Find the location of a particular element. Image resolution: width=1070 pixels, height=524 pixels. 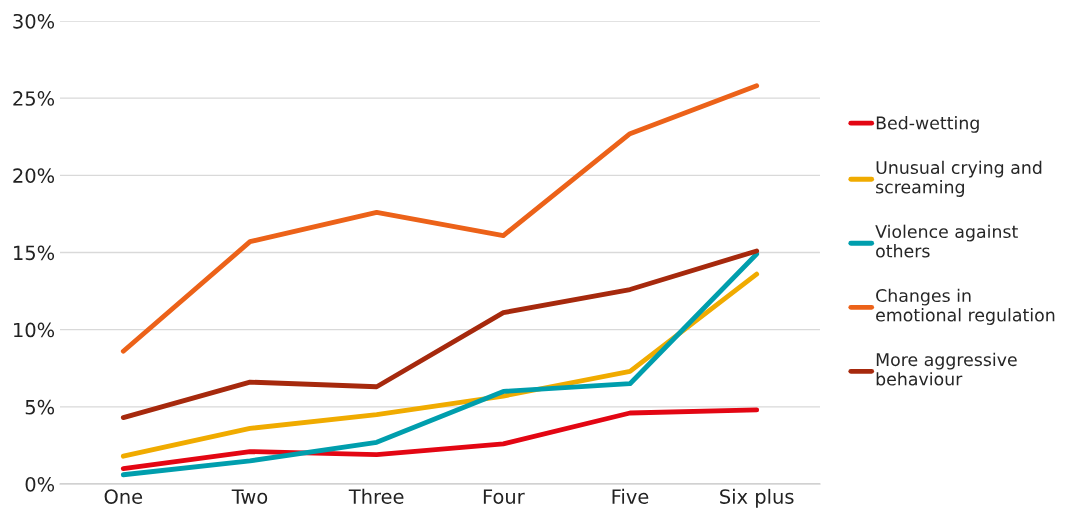

y-tick-label: 10% is located at coordinates (34, 330).